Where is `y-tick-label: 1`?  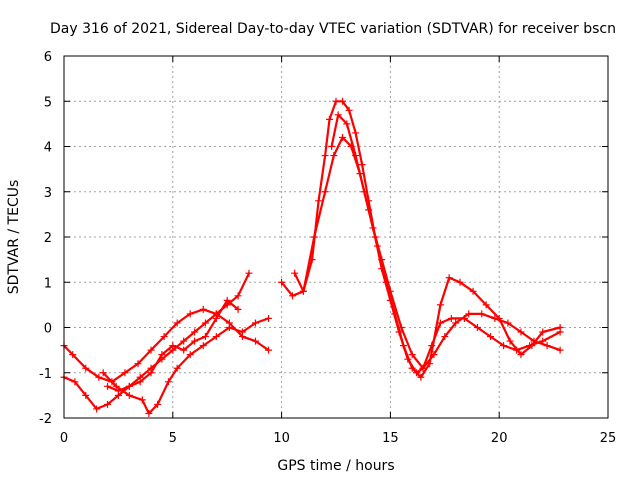
y-tick-label: 1 is located at coordinates (48, 283).